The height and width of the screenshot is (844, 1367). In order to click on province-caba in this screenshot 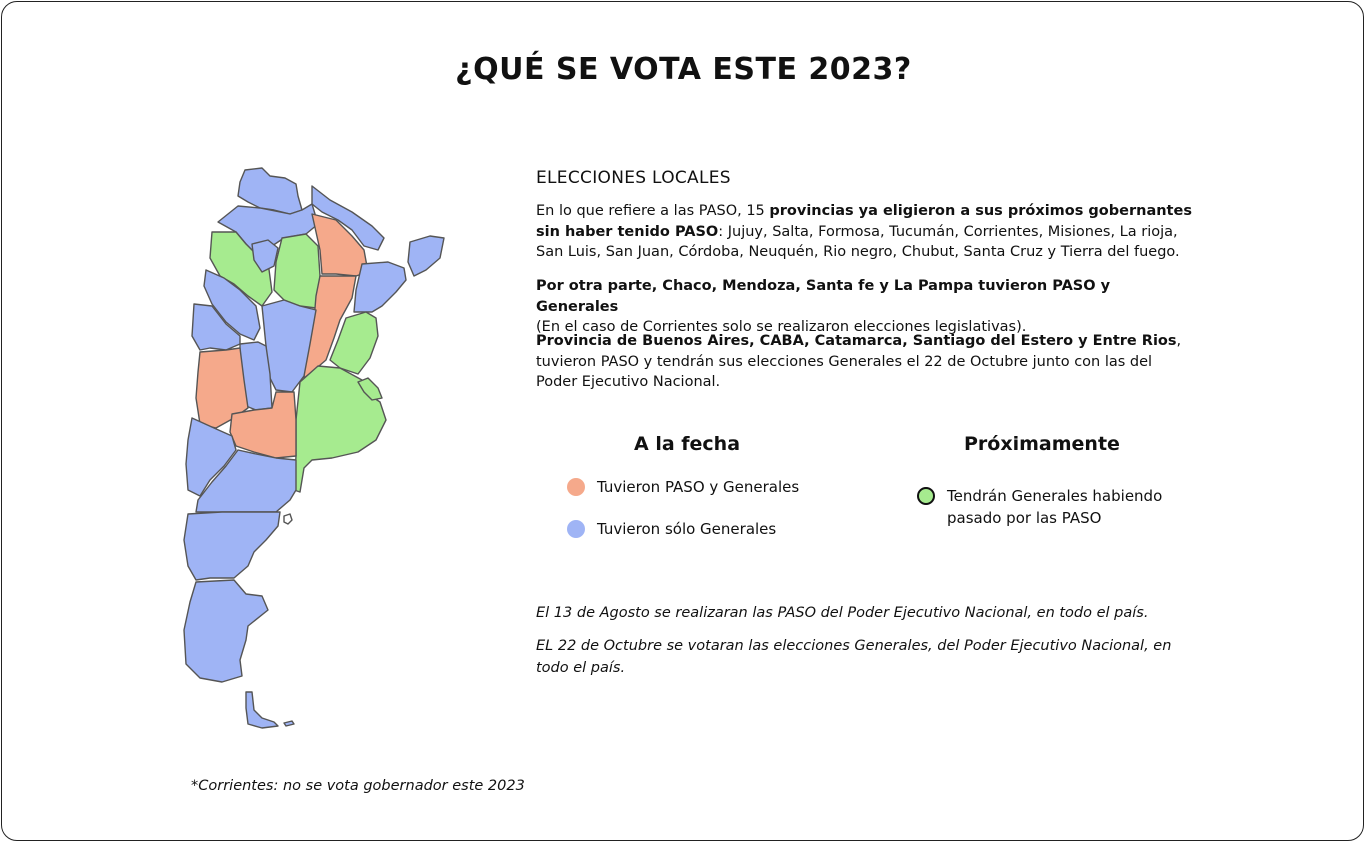, I will do `click(370, 389)`.